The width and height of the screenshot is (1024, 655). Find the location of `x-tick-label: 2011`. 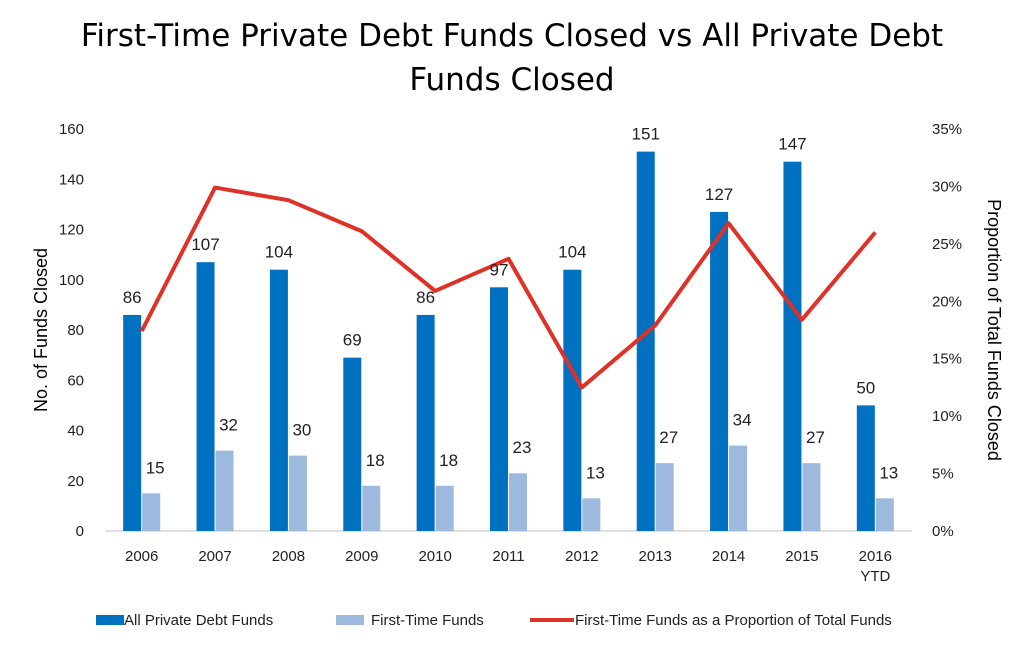

x-tick-label: 2011 is located at coordinates (508, 556).